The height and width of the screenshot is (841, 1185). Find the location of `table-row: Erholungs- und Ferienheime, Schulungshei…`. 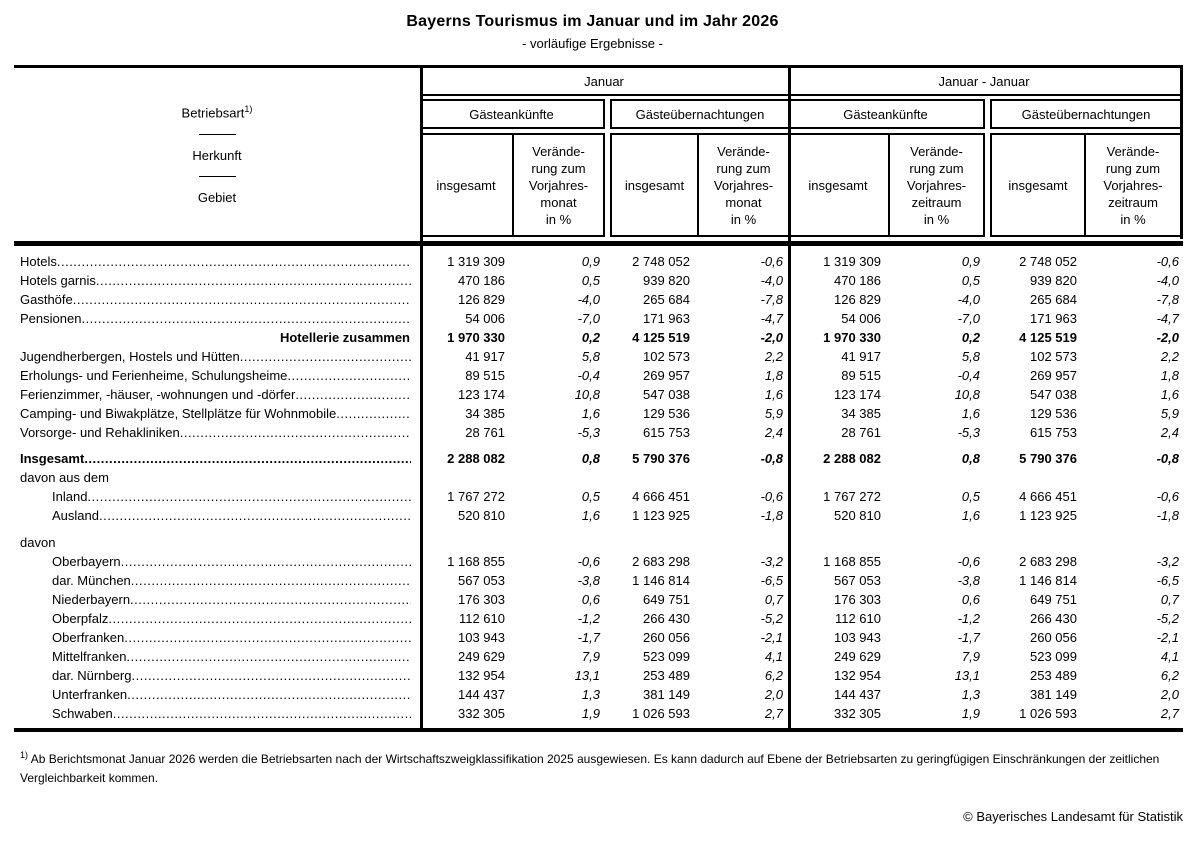

table-row: Erholungs- und Ferienheime, Schulungshei… is located at coordinates (598, 375).